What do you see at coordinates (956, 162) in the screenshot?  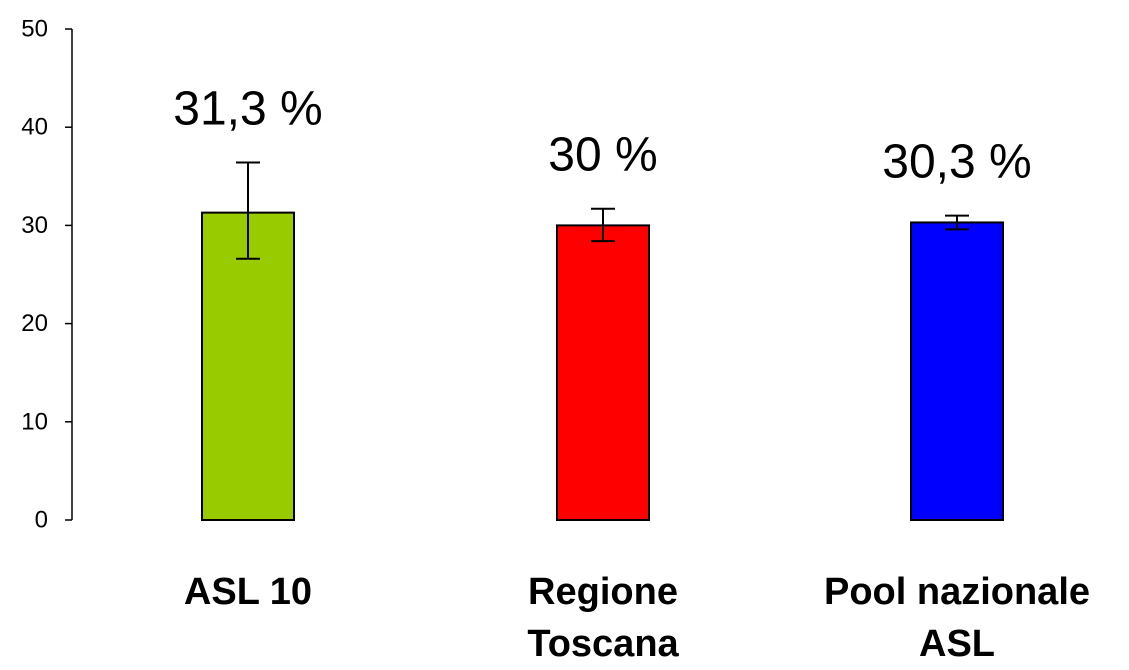 I see `data-label: 30,3 %` at bounding box center [956, 162].